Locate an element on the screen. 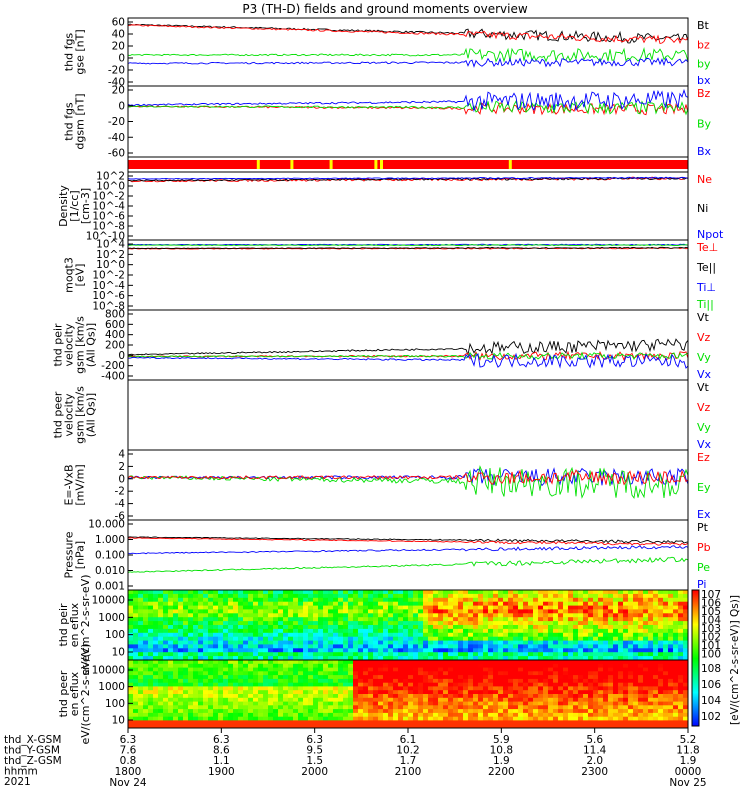  legend-bz: bz is located at coordinates (703, 44).